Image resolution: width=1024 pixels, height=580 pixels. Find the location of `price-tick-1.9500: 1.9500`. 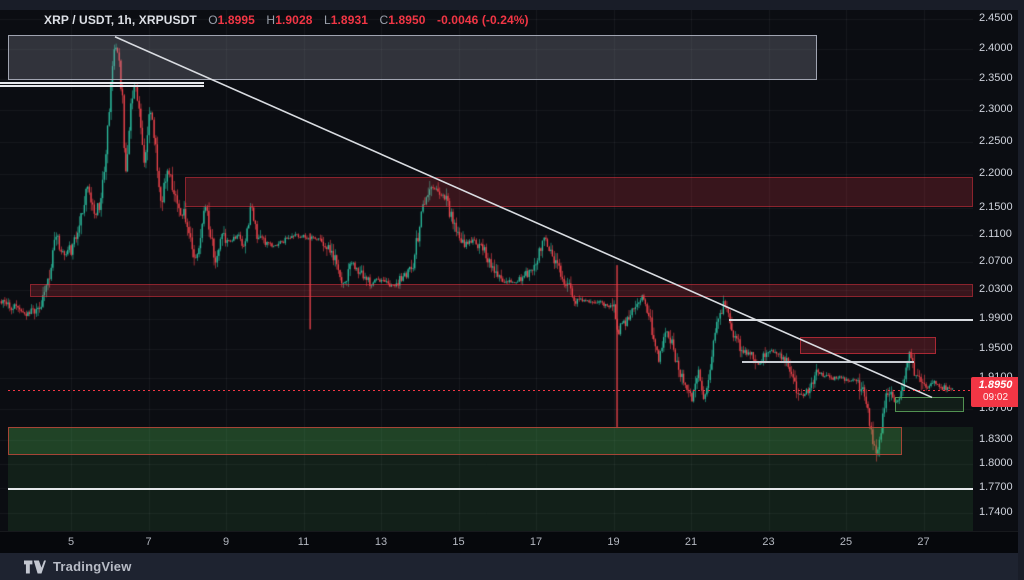

price-tick-1.9500: 1.9500 is located at coordinates (996, 347).